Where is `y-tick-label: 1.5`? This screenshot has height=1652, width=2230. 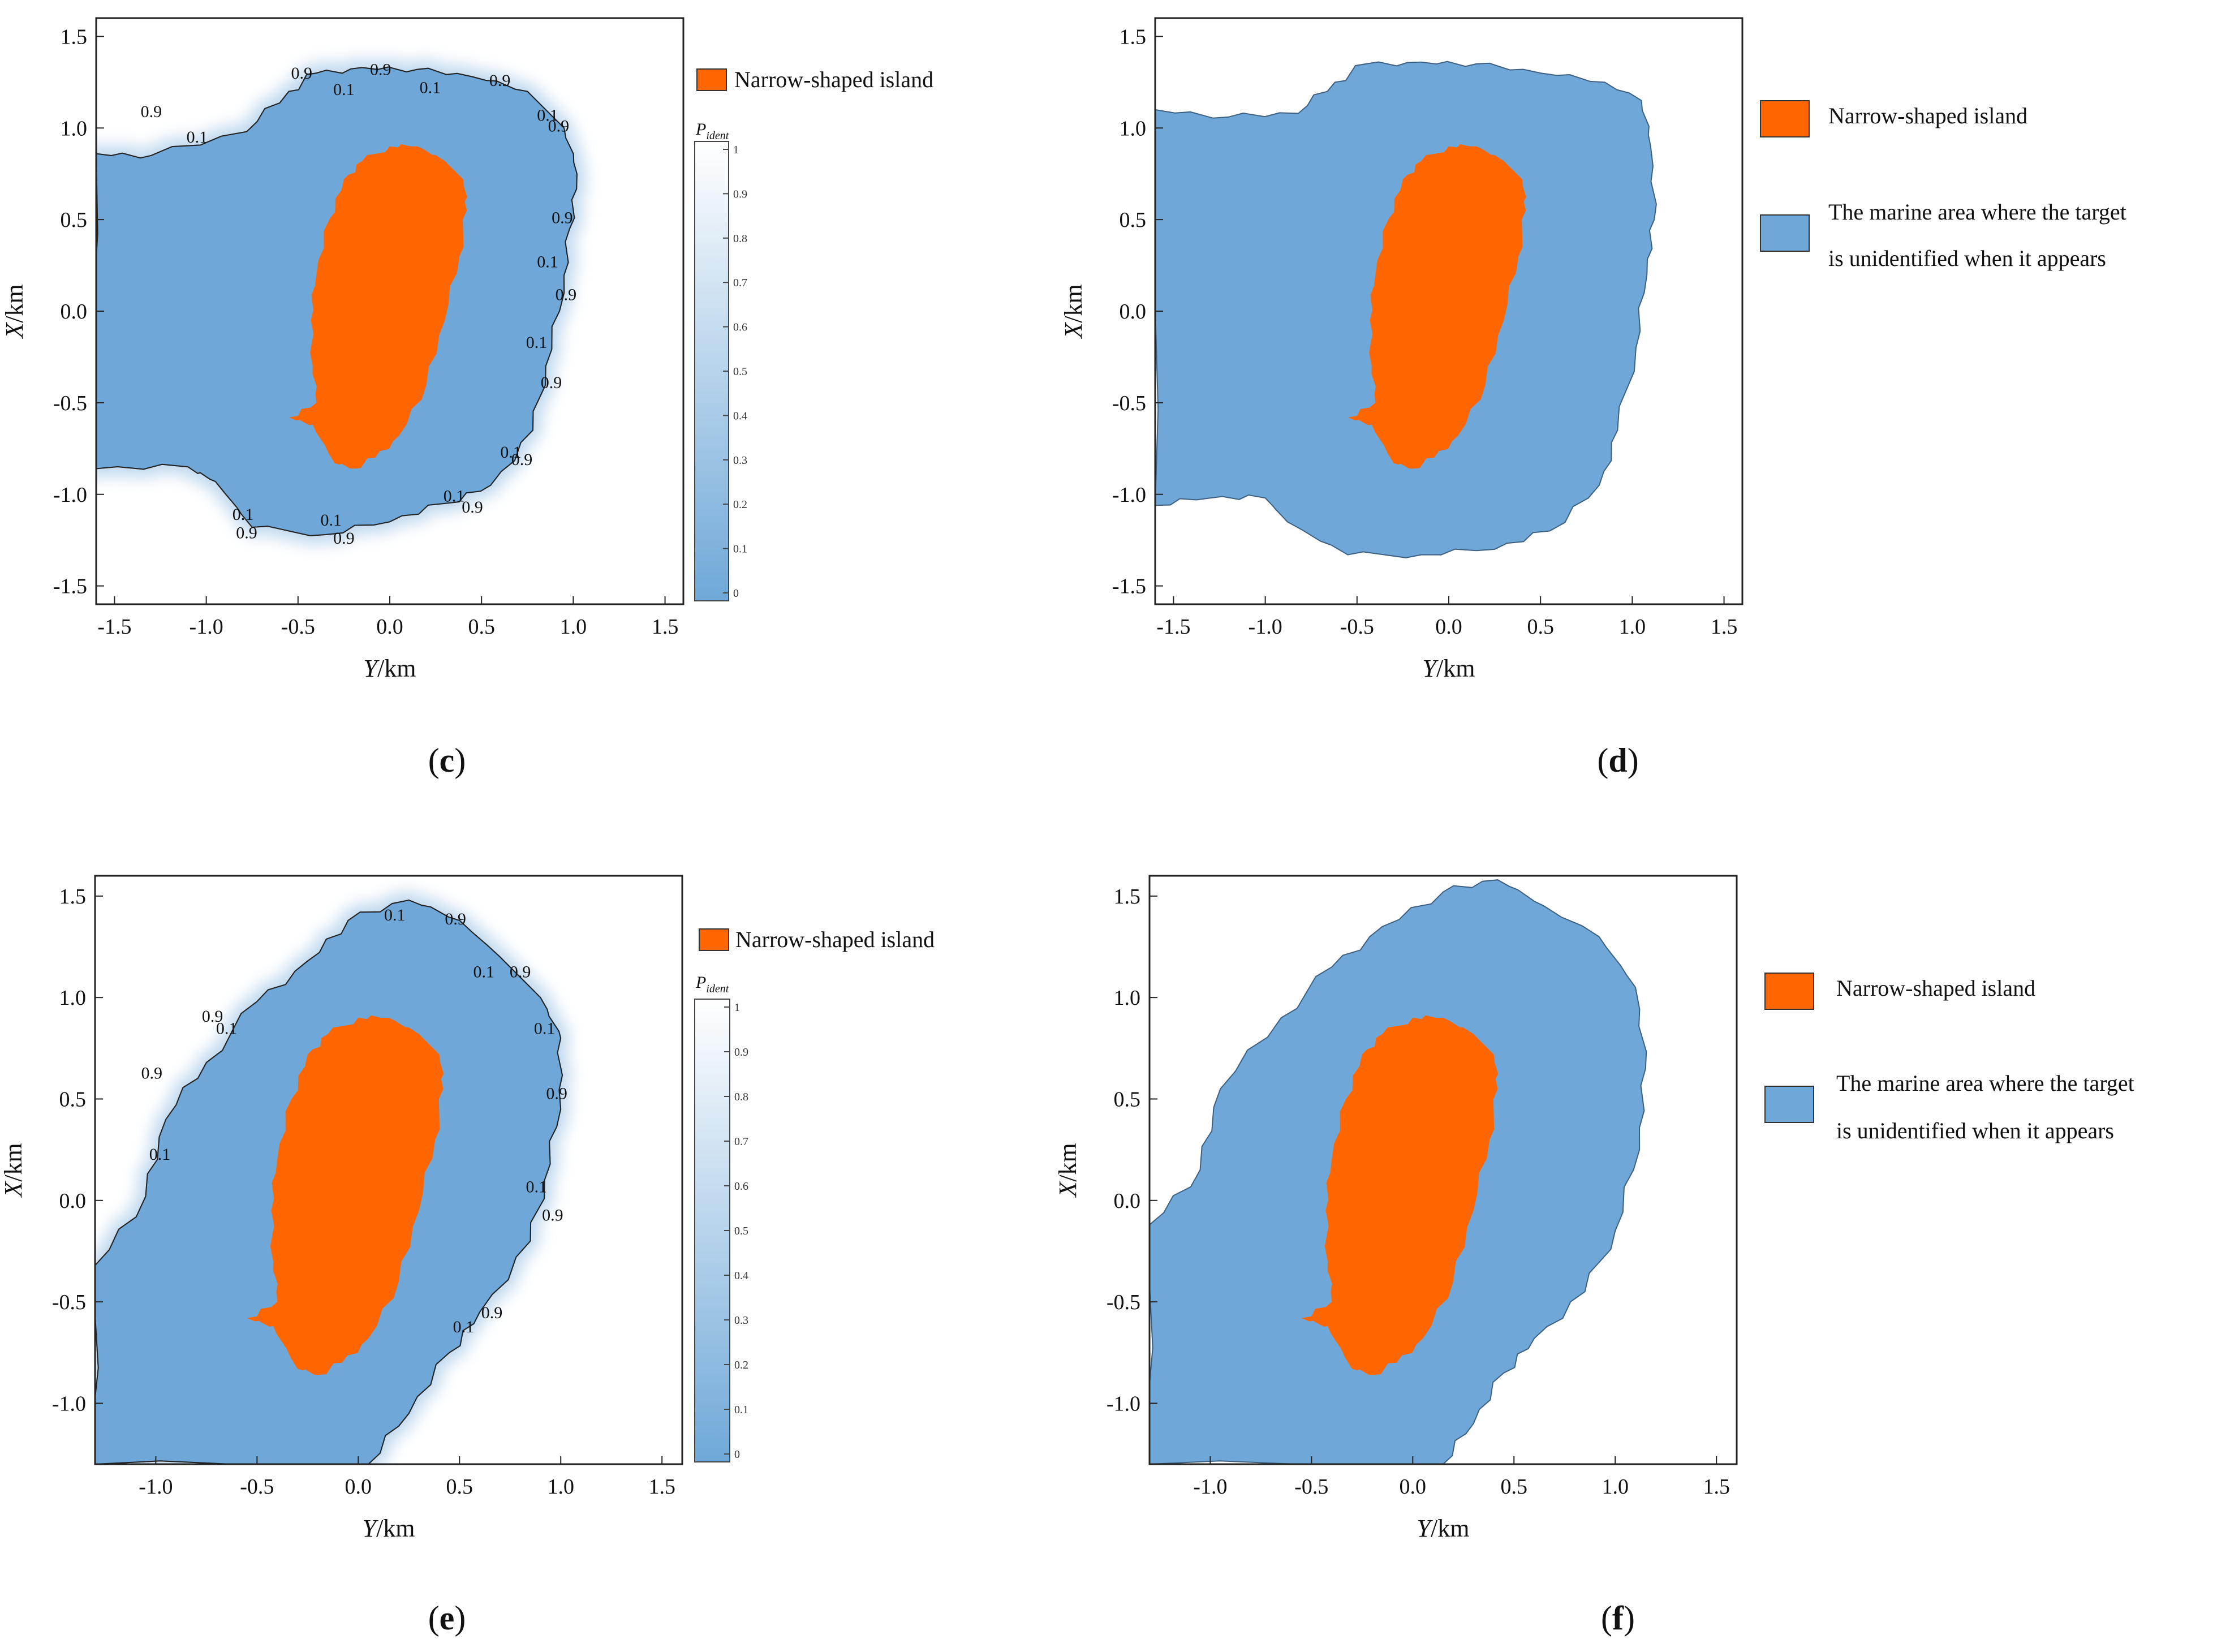
y-tick-label: 1.5 is located at coordinates (73, 897).